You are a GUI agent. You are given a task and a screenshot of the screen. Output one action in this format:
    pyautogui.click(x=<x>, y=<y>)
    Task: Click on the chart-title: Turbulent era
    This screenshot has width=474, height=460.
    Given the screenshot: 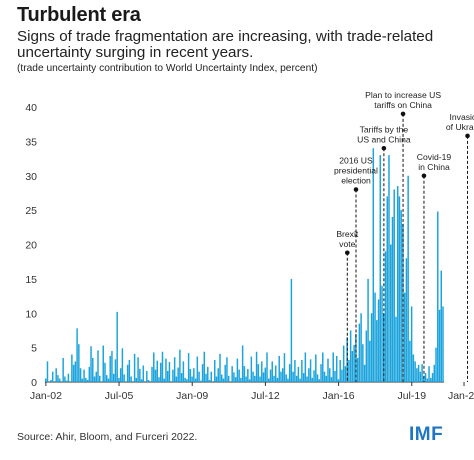 What is the action you would take?
    pyautogui.click(x=79, y=15)
    